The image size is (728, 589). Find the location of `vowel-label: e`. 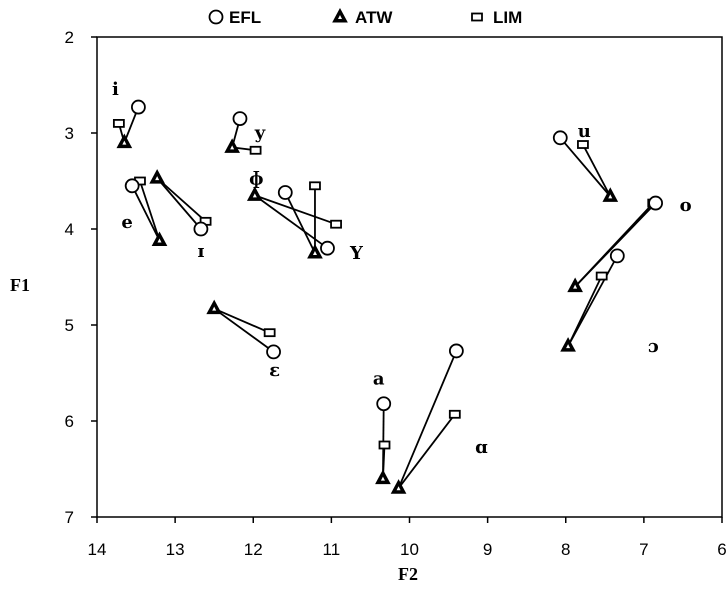

vowel-label: e is located at coordinates (126, 222).